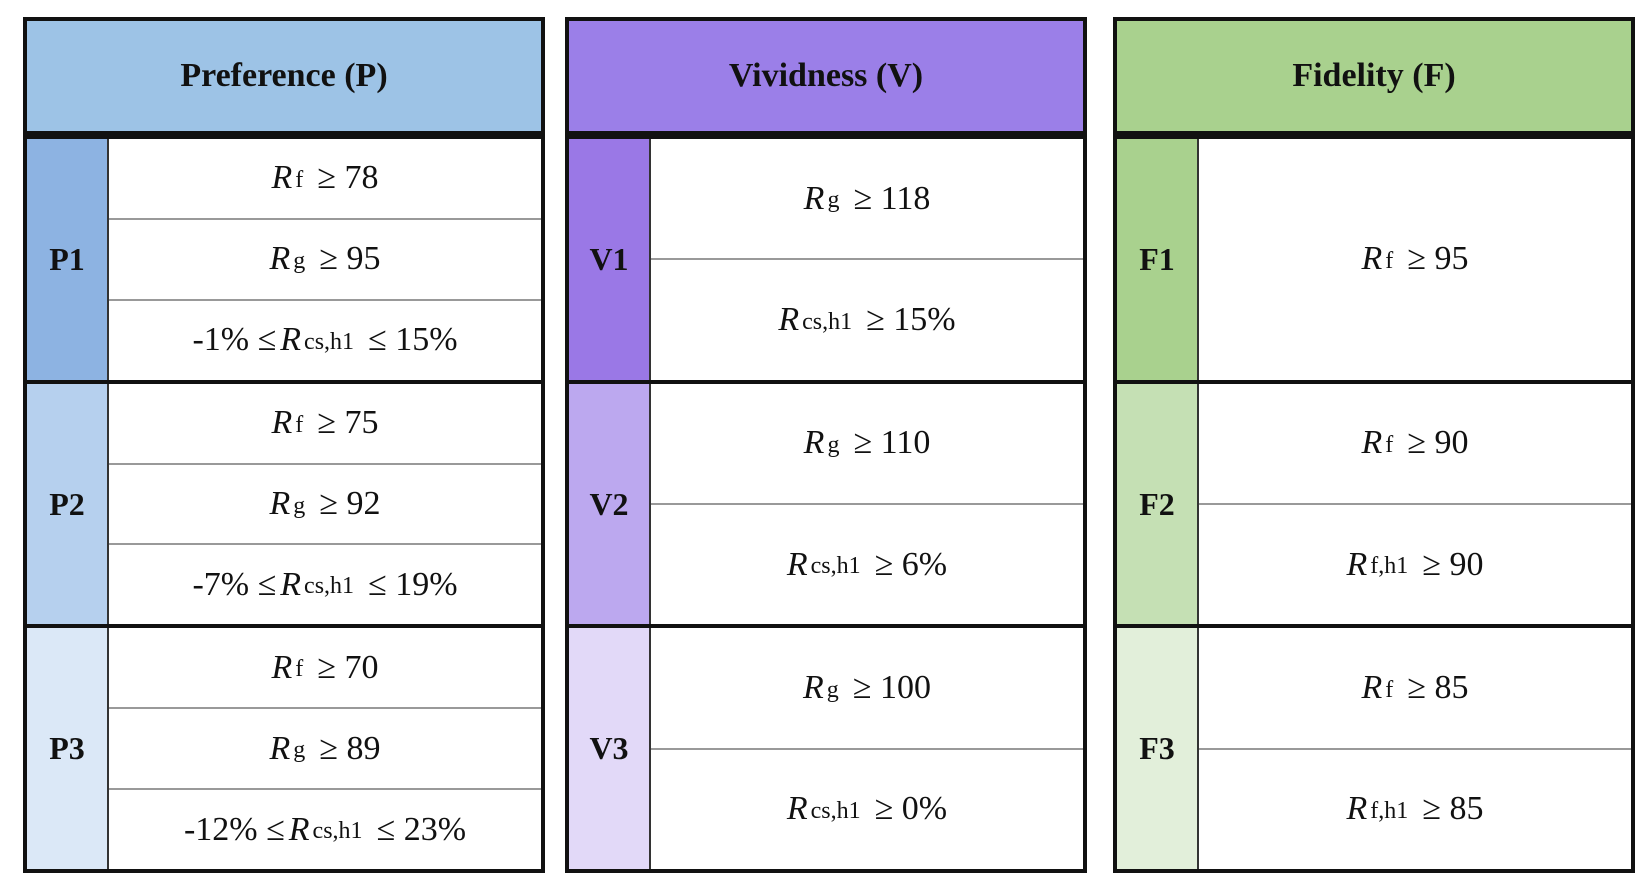  Describe the element at coordinates (234, 584) in the screenshot. I see `condition-prefix: -7% ≤` at that location.